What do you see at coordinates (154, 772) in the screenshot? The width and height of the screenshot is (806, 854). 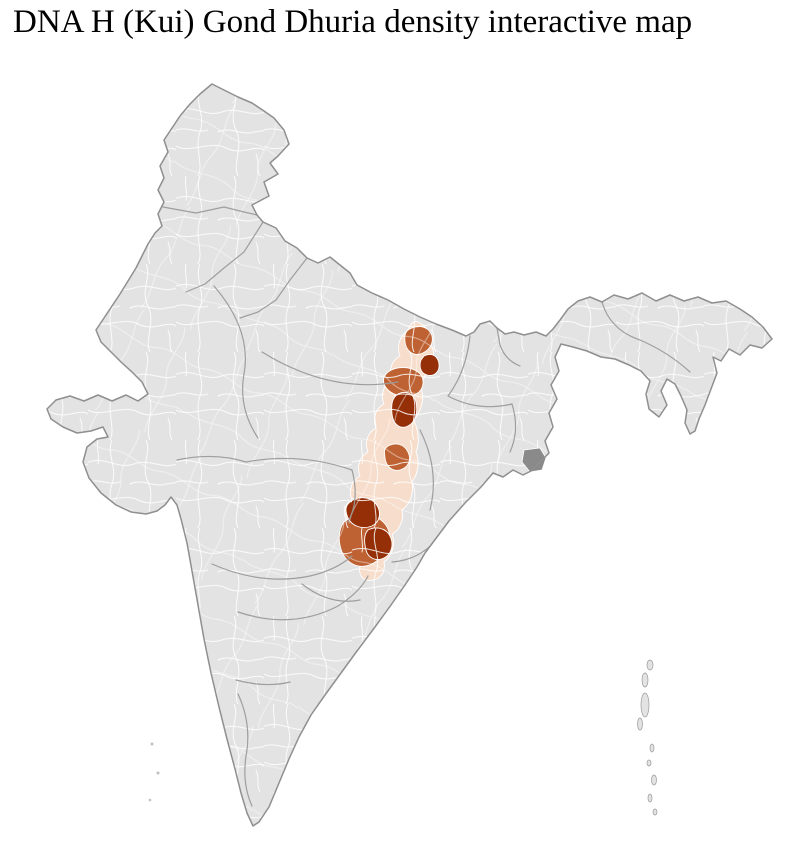 I see `lakshadweep-islands` at bounding box center [154, 772].